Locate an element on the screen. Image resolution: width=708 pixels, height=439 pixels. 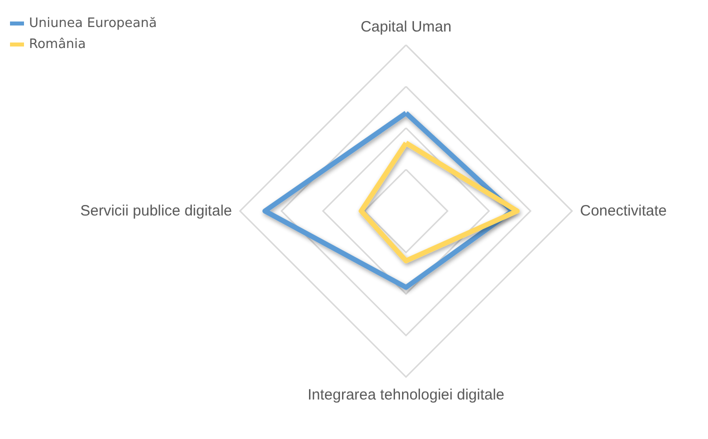
spoke-label: Conectivitate is located at coordinates (623, 211).